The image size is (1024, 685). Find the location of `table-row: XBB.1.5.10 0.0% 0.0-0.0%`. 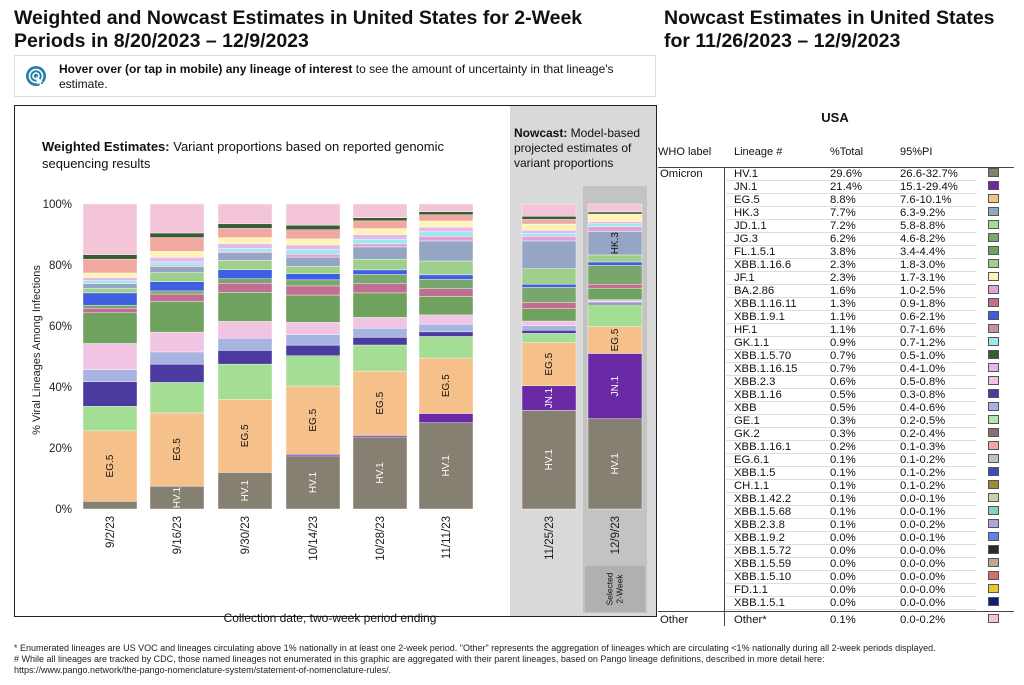

table-row: XBB.1.5.10 0.0% 0.0-0.0% is located at coordinates (836, 577).